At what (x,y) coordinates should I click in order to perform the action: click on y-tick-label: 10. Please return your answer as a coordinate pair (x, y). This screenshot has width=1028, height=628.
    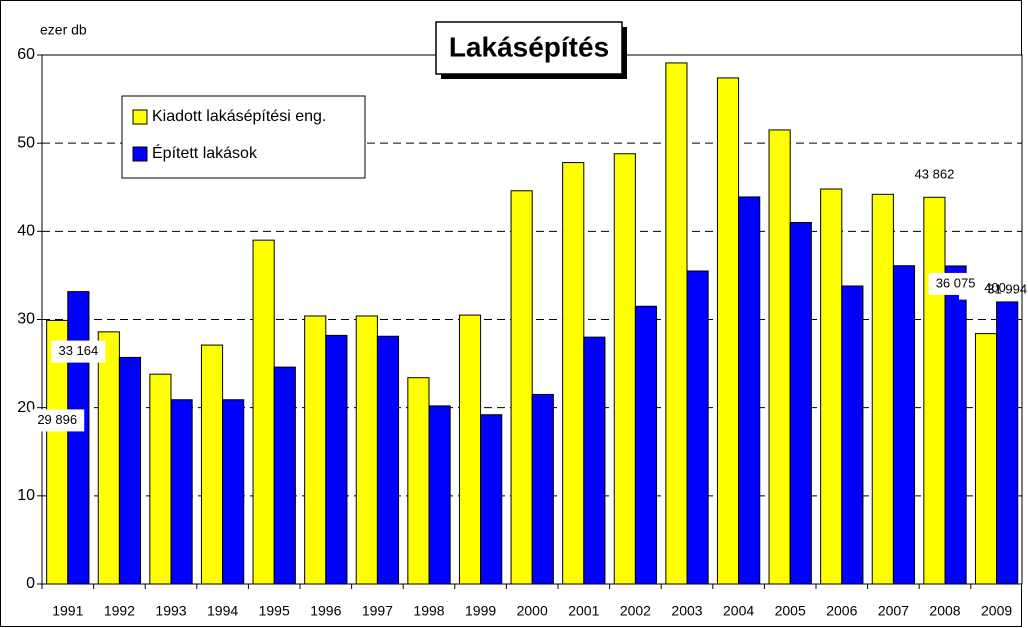
    Looking at the image, I should click on (26, 495).